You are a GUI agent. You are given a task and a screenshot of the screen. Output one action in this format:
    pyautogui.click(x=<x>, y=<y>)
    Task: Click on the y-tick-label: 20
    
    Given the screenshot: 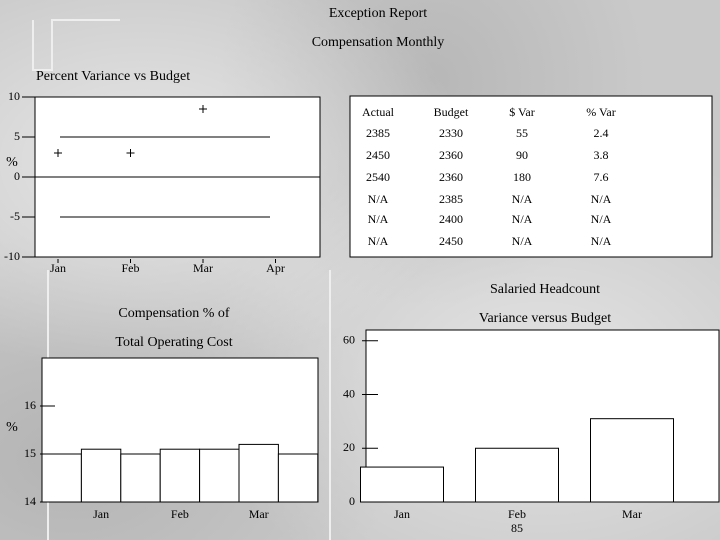 What is the action you would take?
    pyautogui.click(x=349, y=447)
    